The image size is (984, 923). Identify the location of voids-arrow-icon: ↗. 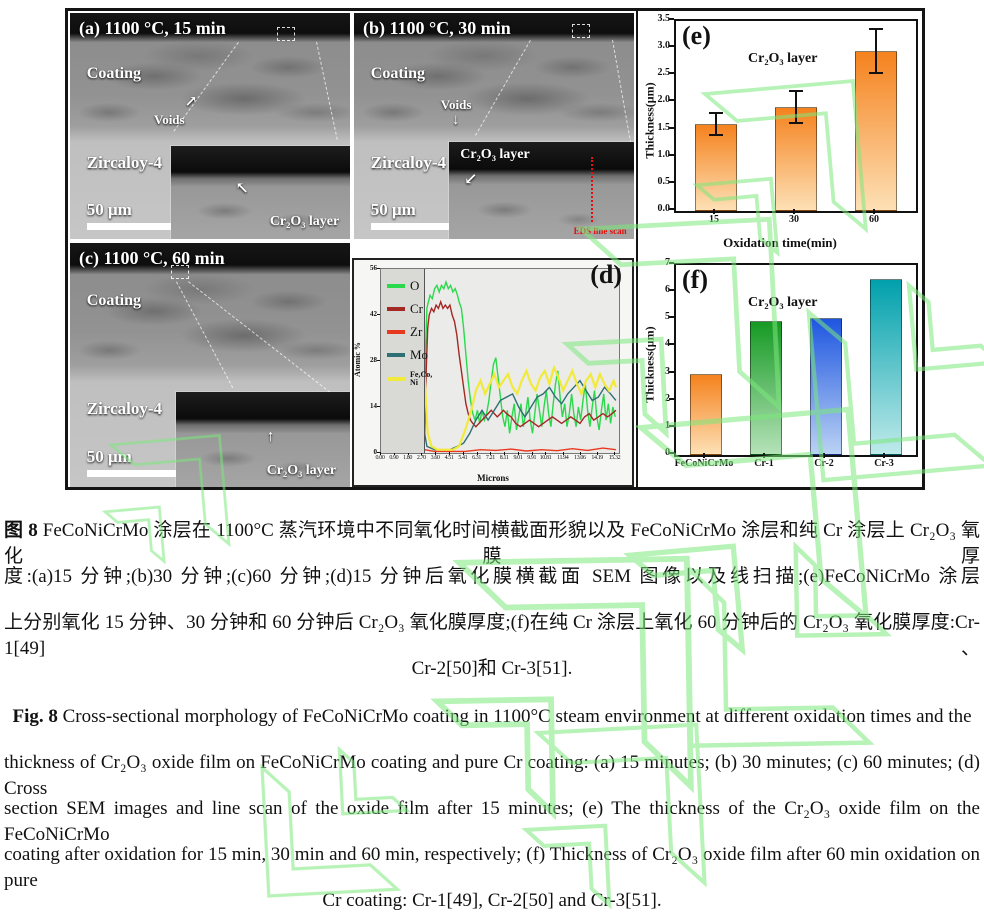
(191, 102).